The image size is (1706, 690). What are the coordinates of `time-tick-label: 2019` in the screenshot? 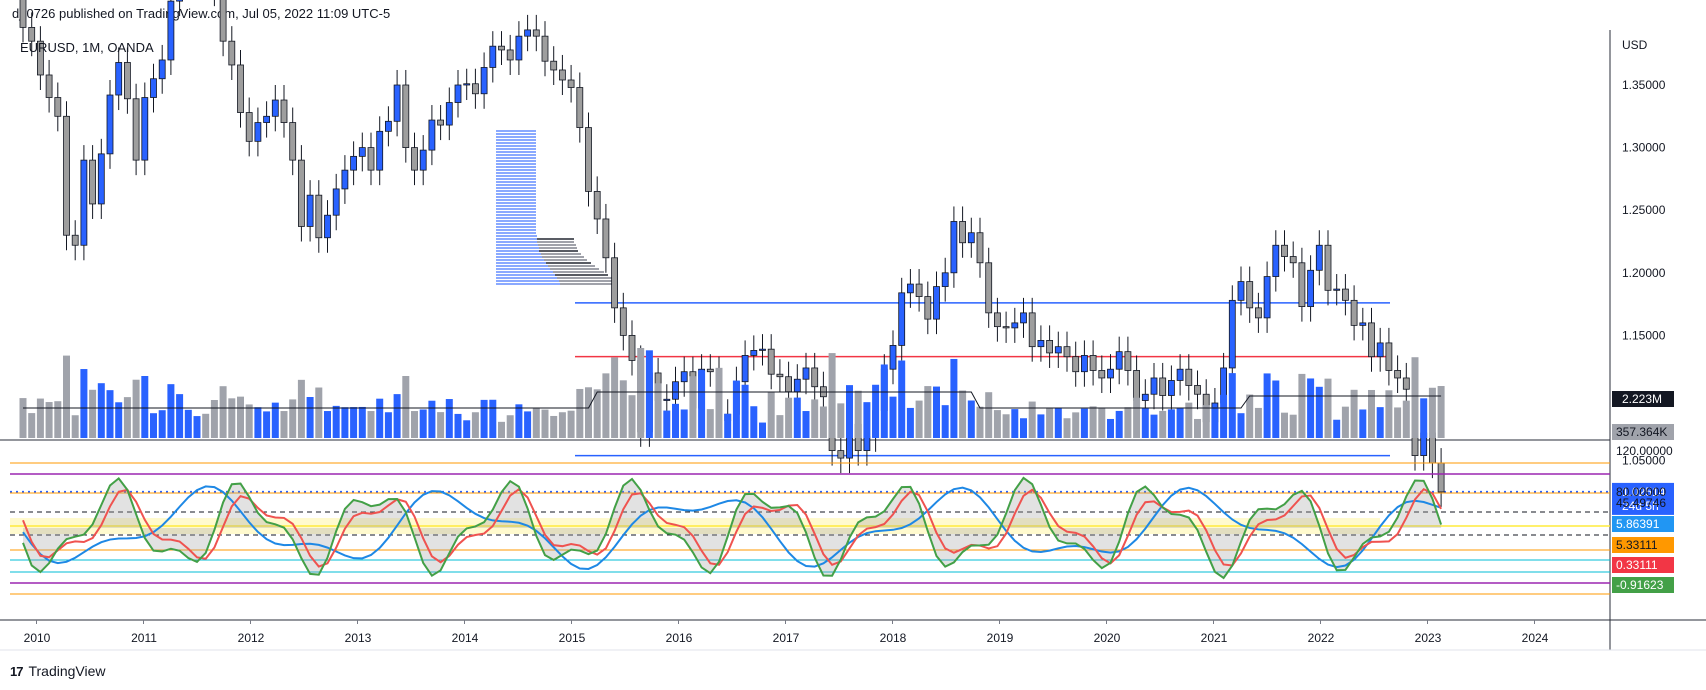 It's located at (1000, 638).